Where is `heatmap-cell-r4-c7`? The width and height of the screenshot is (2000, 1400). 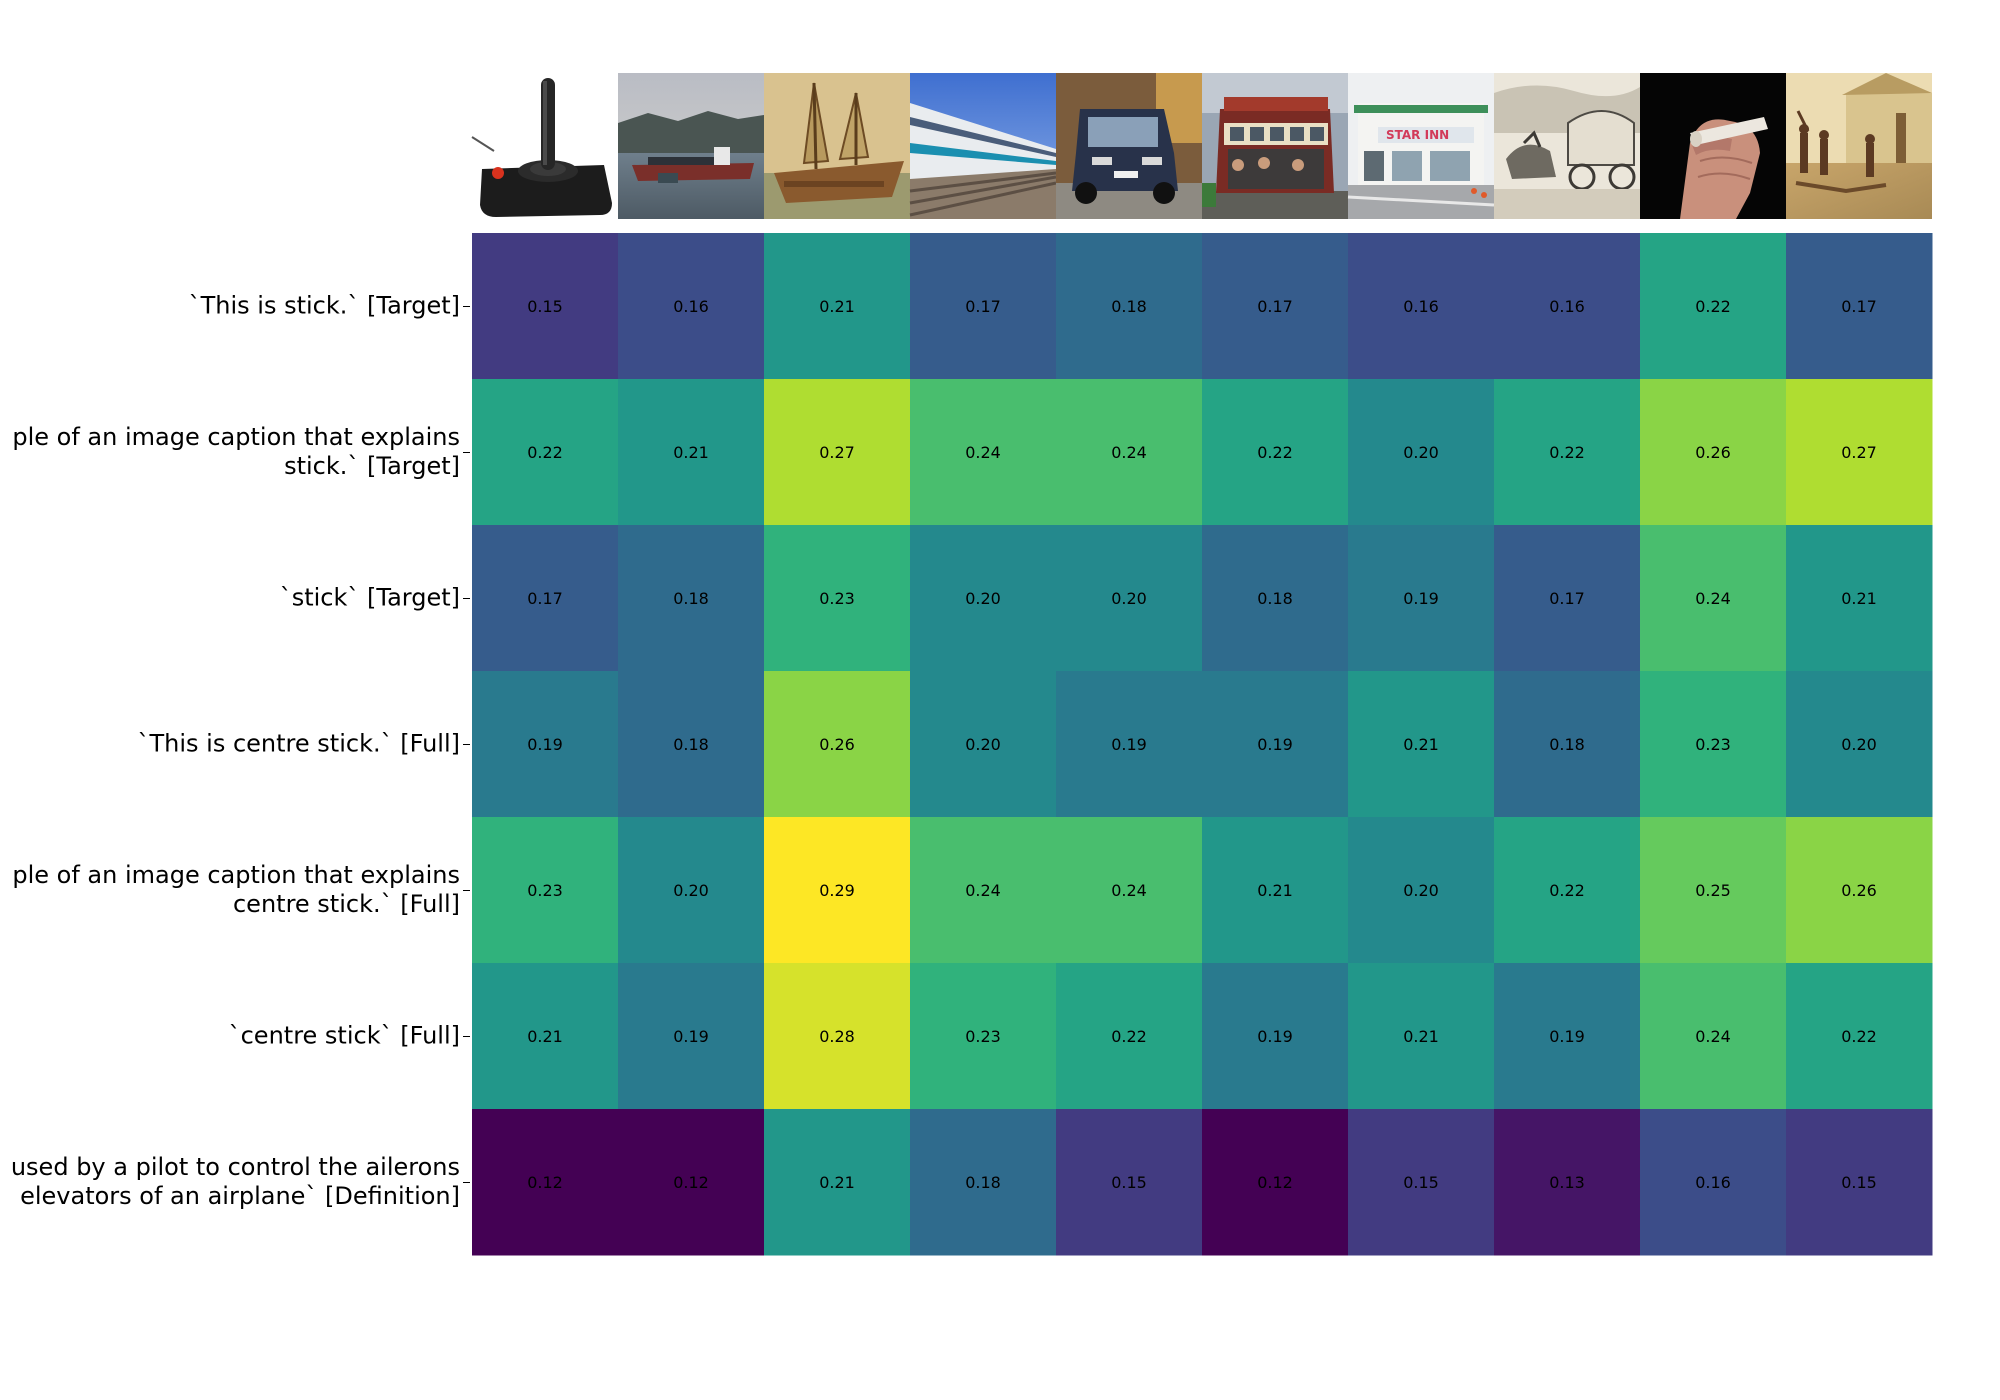 heatmap-cell-r4-c7 is located at coordinates (1567, 890).